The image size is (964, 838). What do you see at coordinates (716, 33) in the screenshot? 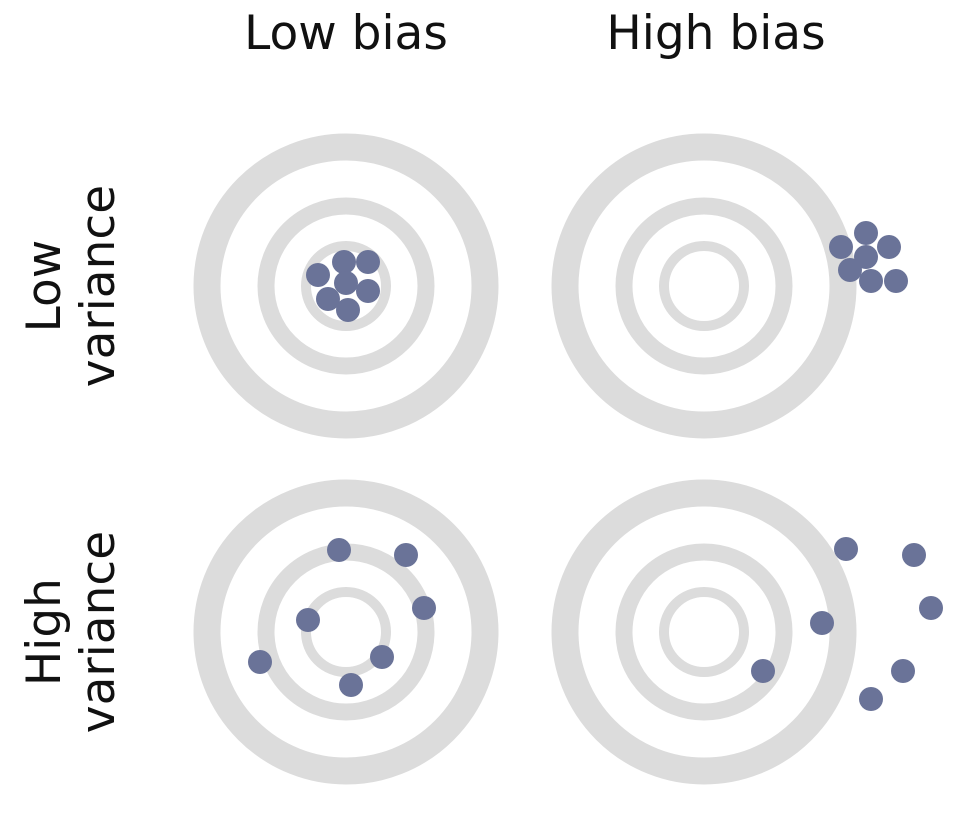
I see `column-header-high-bias: High bias` at bounding box center [716, 33].